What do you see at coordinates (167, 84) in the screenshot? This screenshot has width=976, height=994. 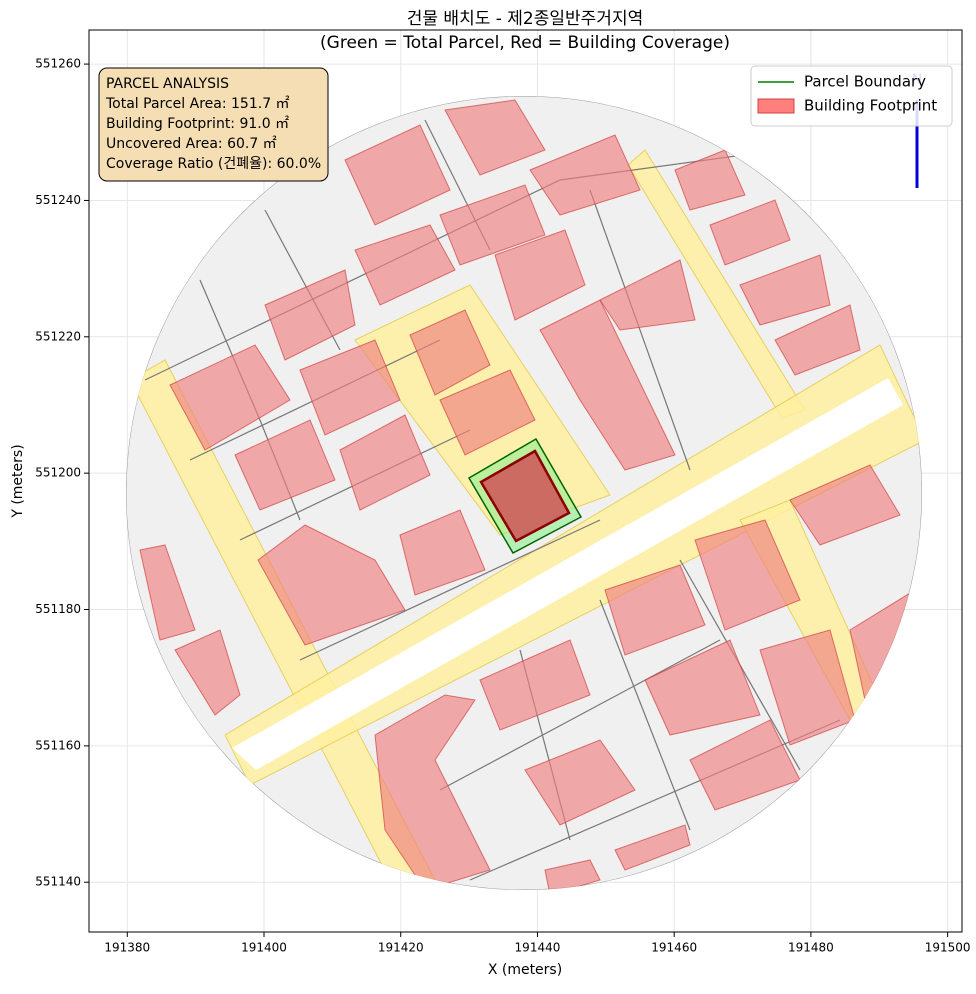 I see `annotation-line: PARCEL ANALYSIS` at bounding box center [167, 84].